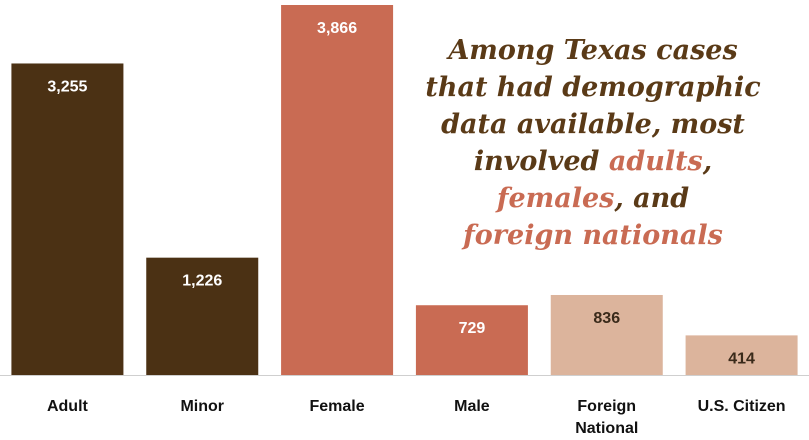 This screenshot has width=809, height=440. What do you see at coordinates (68, 406) in the screenshot?
I see `x-tick-label: Adult` at bounding box center [68, 406].